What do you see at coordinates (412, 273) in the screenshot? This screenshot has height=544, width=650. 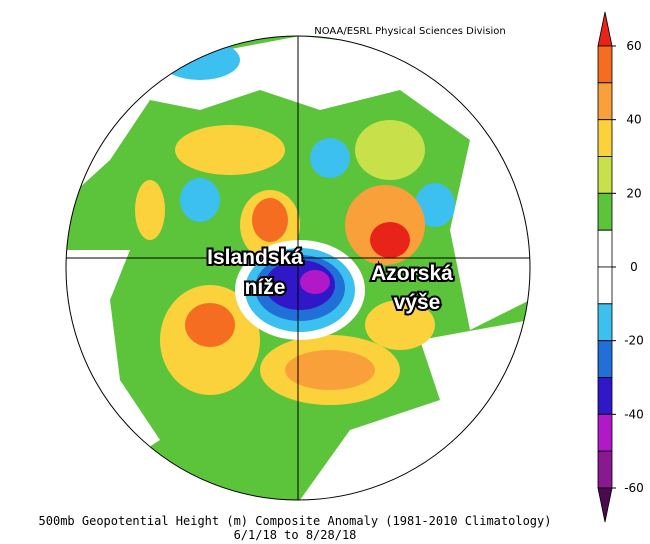 I see `annotation: Azorská` at bounding box center [412, 273].